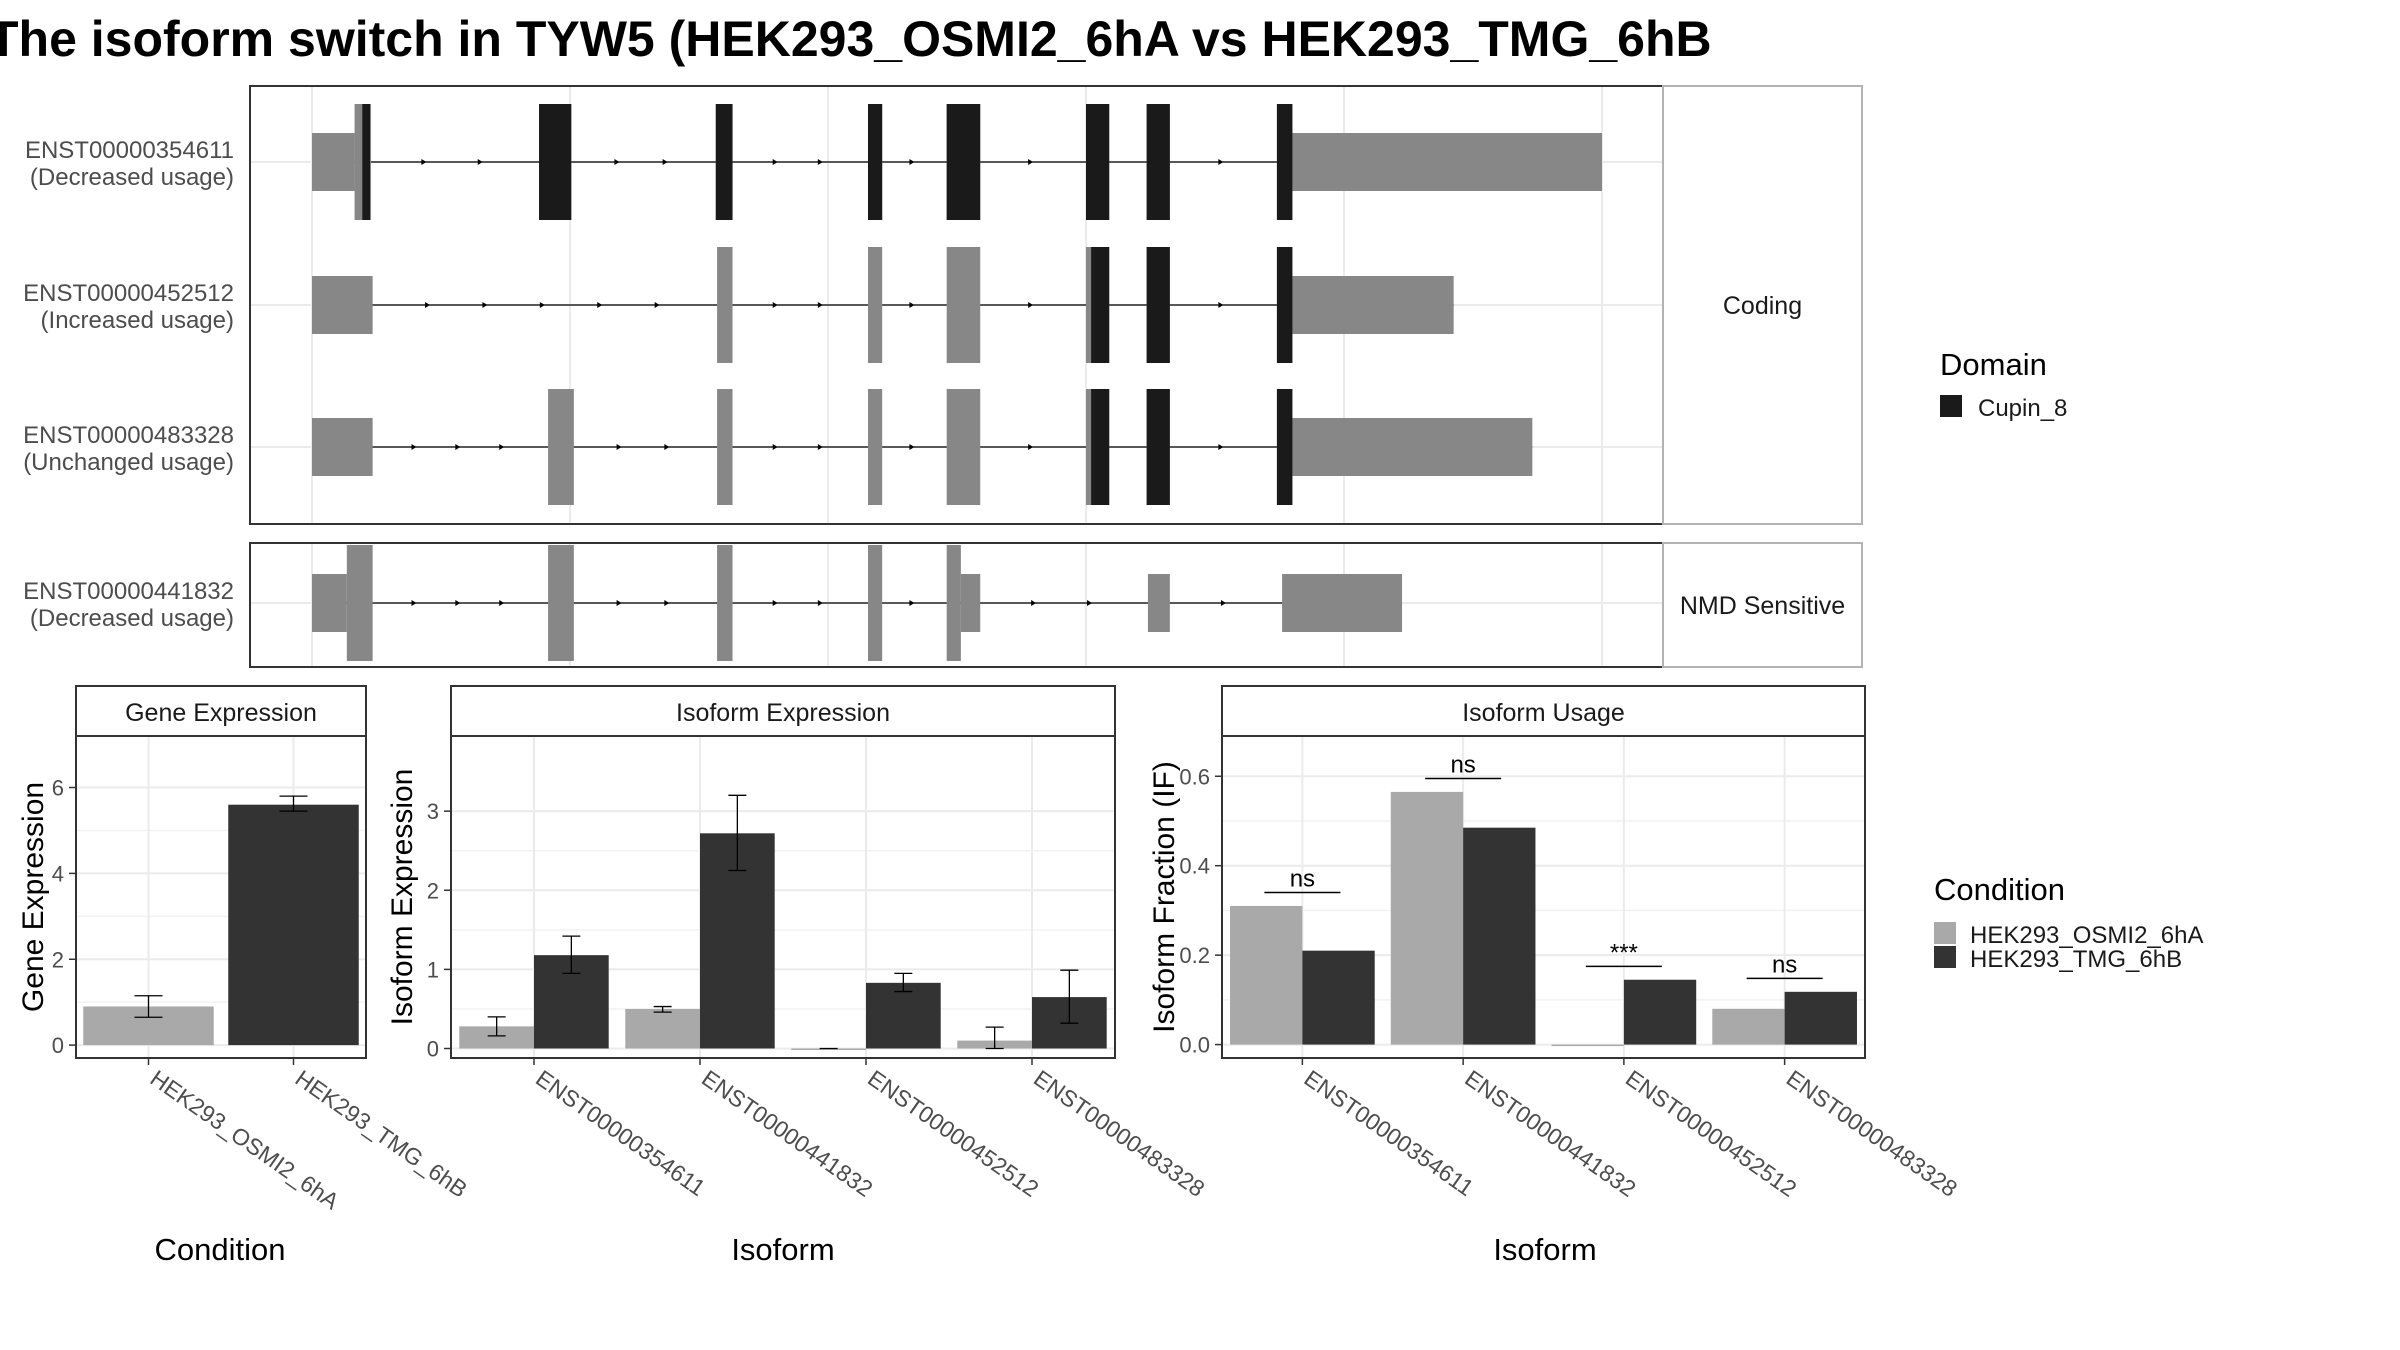 The image size is (2400, 1350). Describe the element at coordinates (1544, 1249) in the screenshot. I see `x-axis-title: Isoform` at that location.